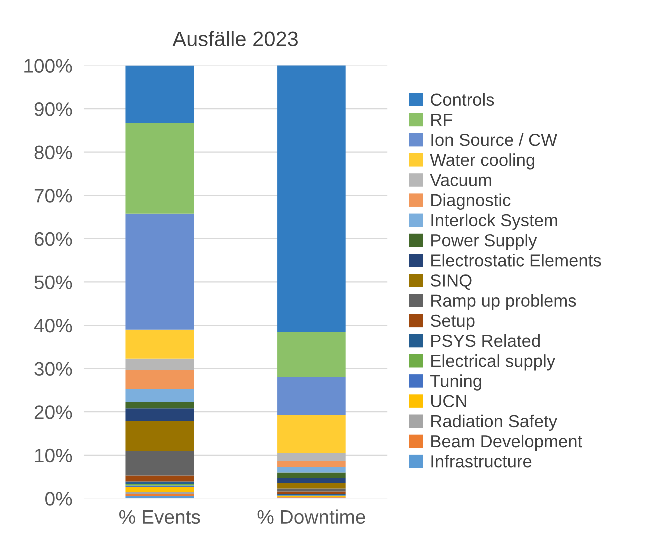 The width and height of the screenshot is (646, 548). What do you see at coordinates (495, 222) in the screenshot?
I see `legend-label: Interlock System` at bounding box center [495, 222].